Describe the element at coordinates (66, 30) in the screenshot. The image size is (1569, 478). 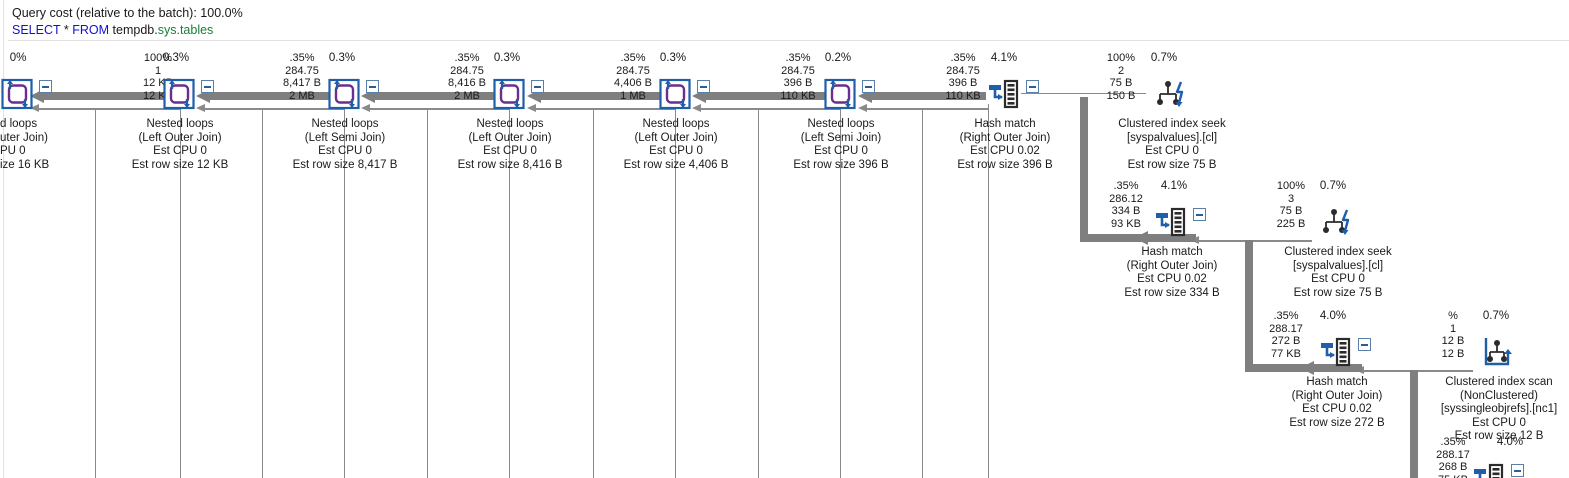
I see `sql-star: *` at that location.